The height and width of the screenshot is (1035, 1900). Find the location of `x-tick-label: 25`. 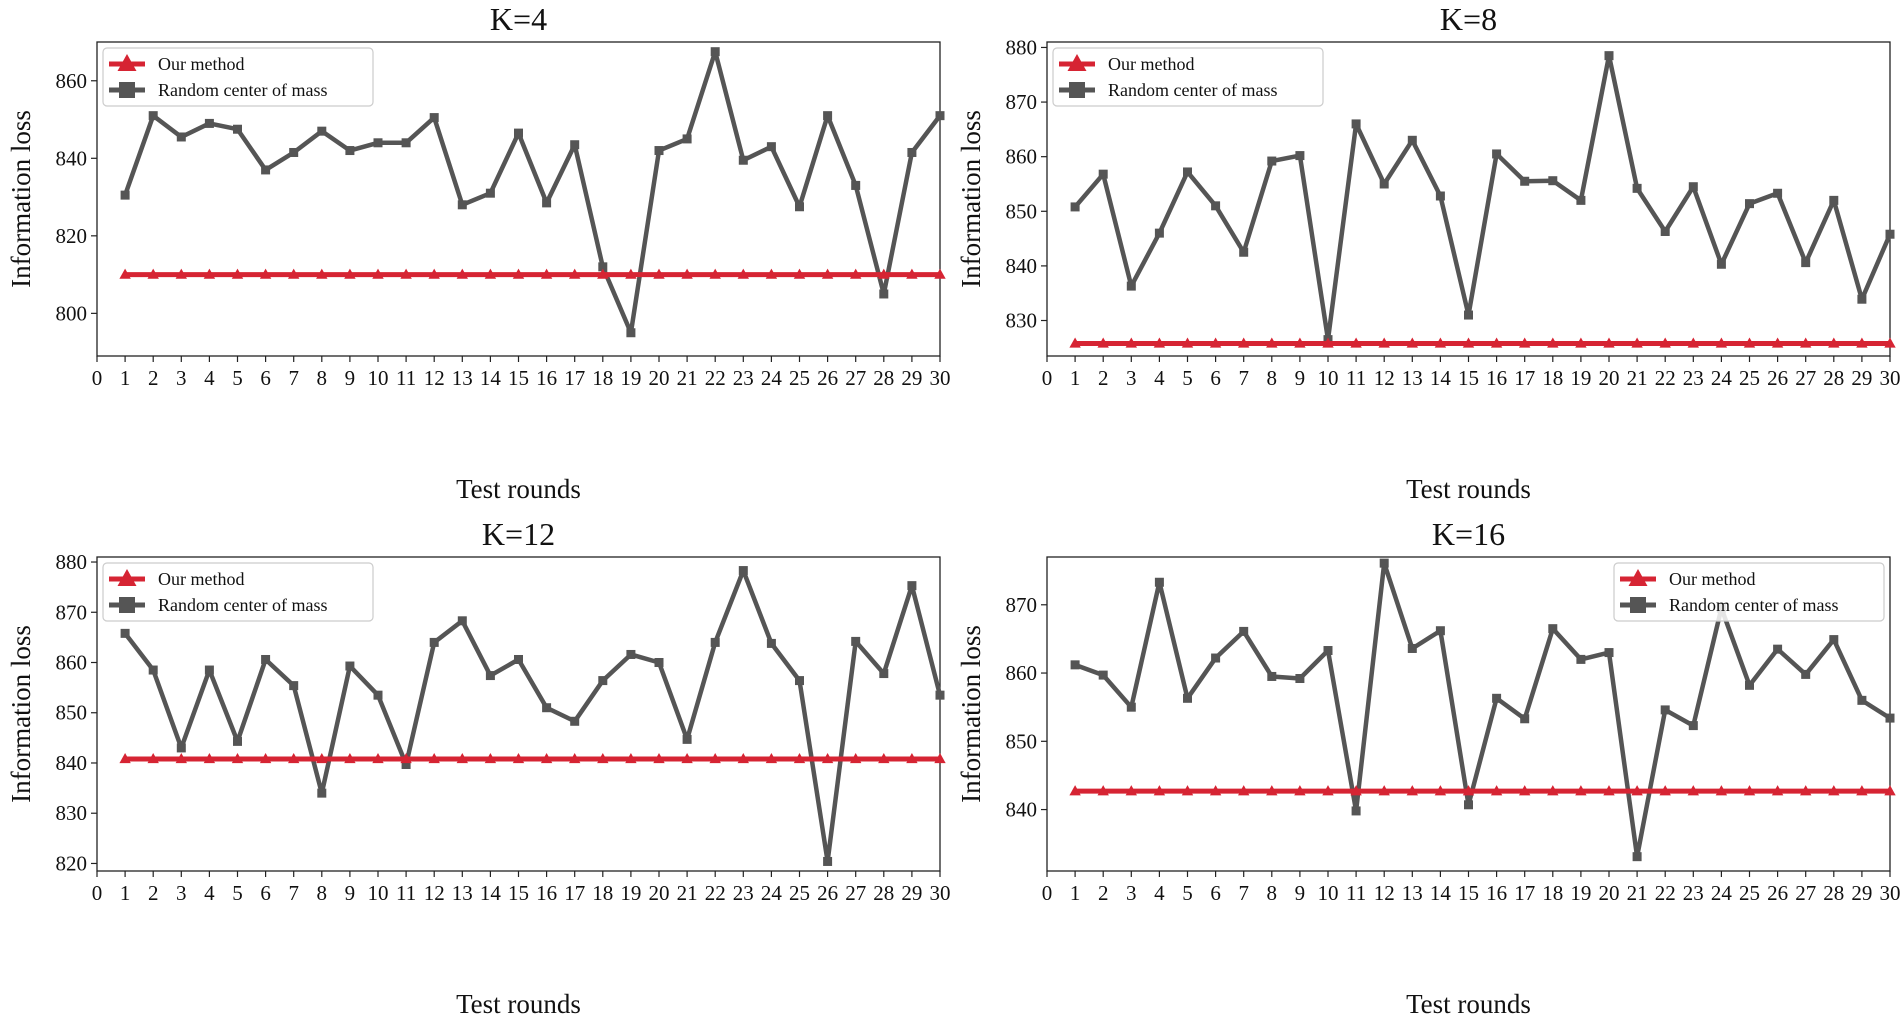

x-tick-label: 25 is located at coordinates (1749, 378).